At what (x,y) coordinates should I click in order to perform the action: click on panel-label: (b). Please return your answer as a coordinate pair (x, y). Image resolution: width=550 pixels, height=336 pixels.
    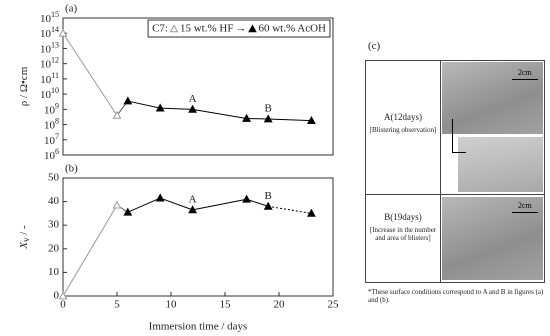
    Looking at the image, I should click on (71, 169).